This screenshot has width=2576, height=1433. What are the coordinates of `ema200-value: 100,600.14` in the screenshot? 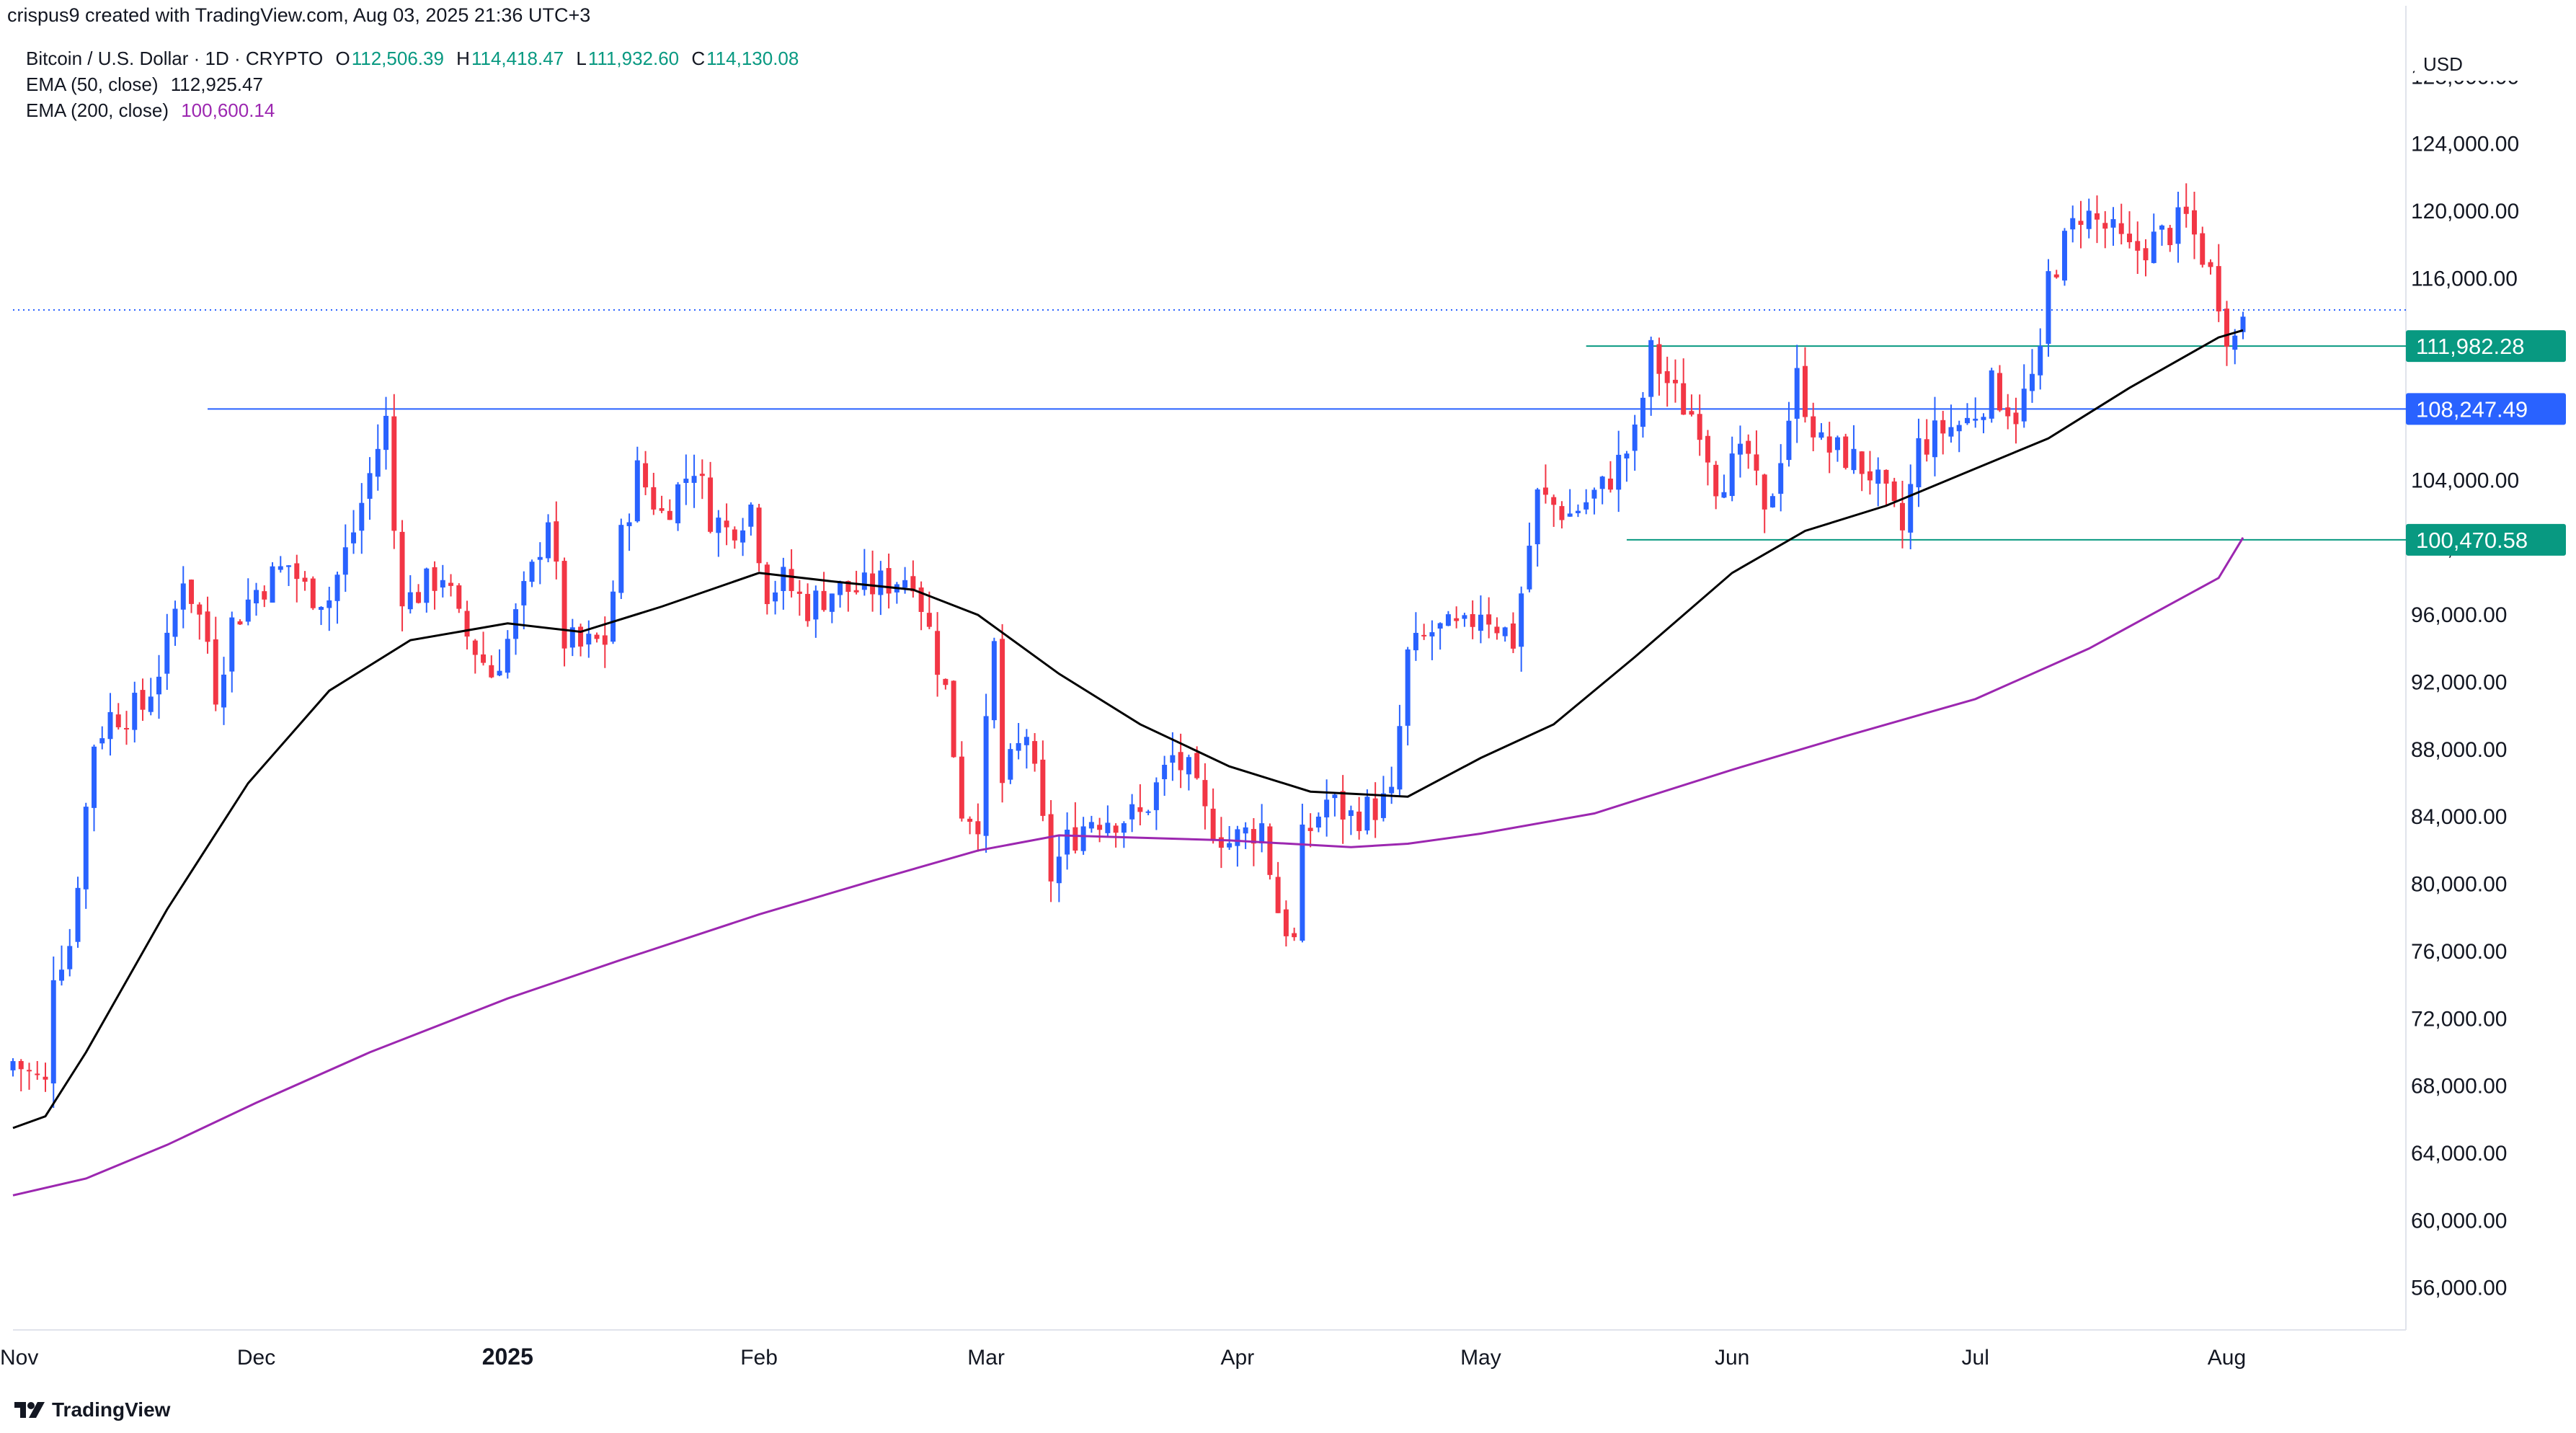 It's located at (228, 110).